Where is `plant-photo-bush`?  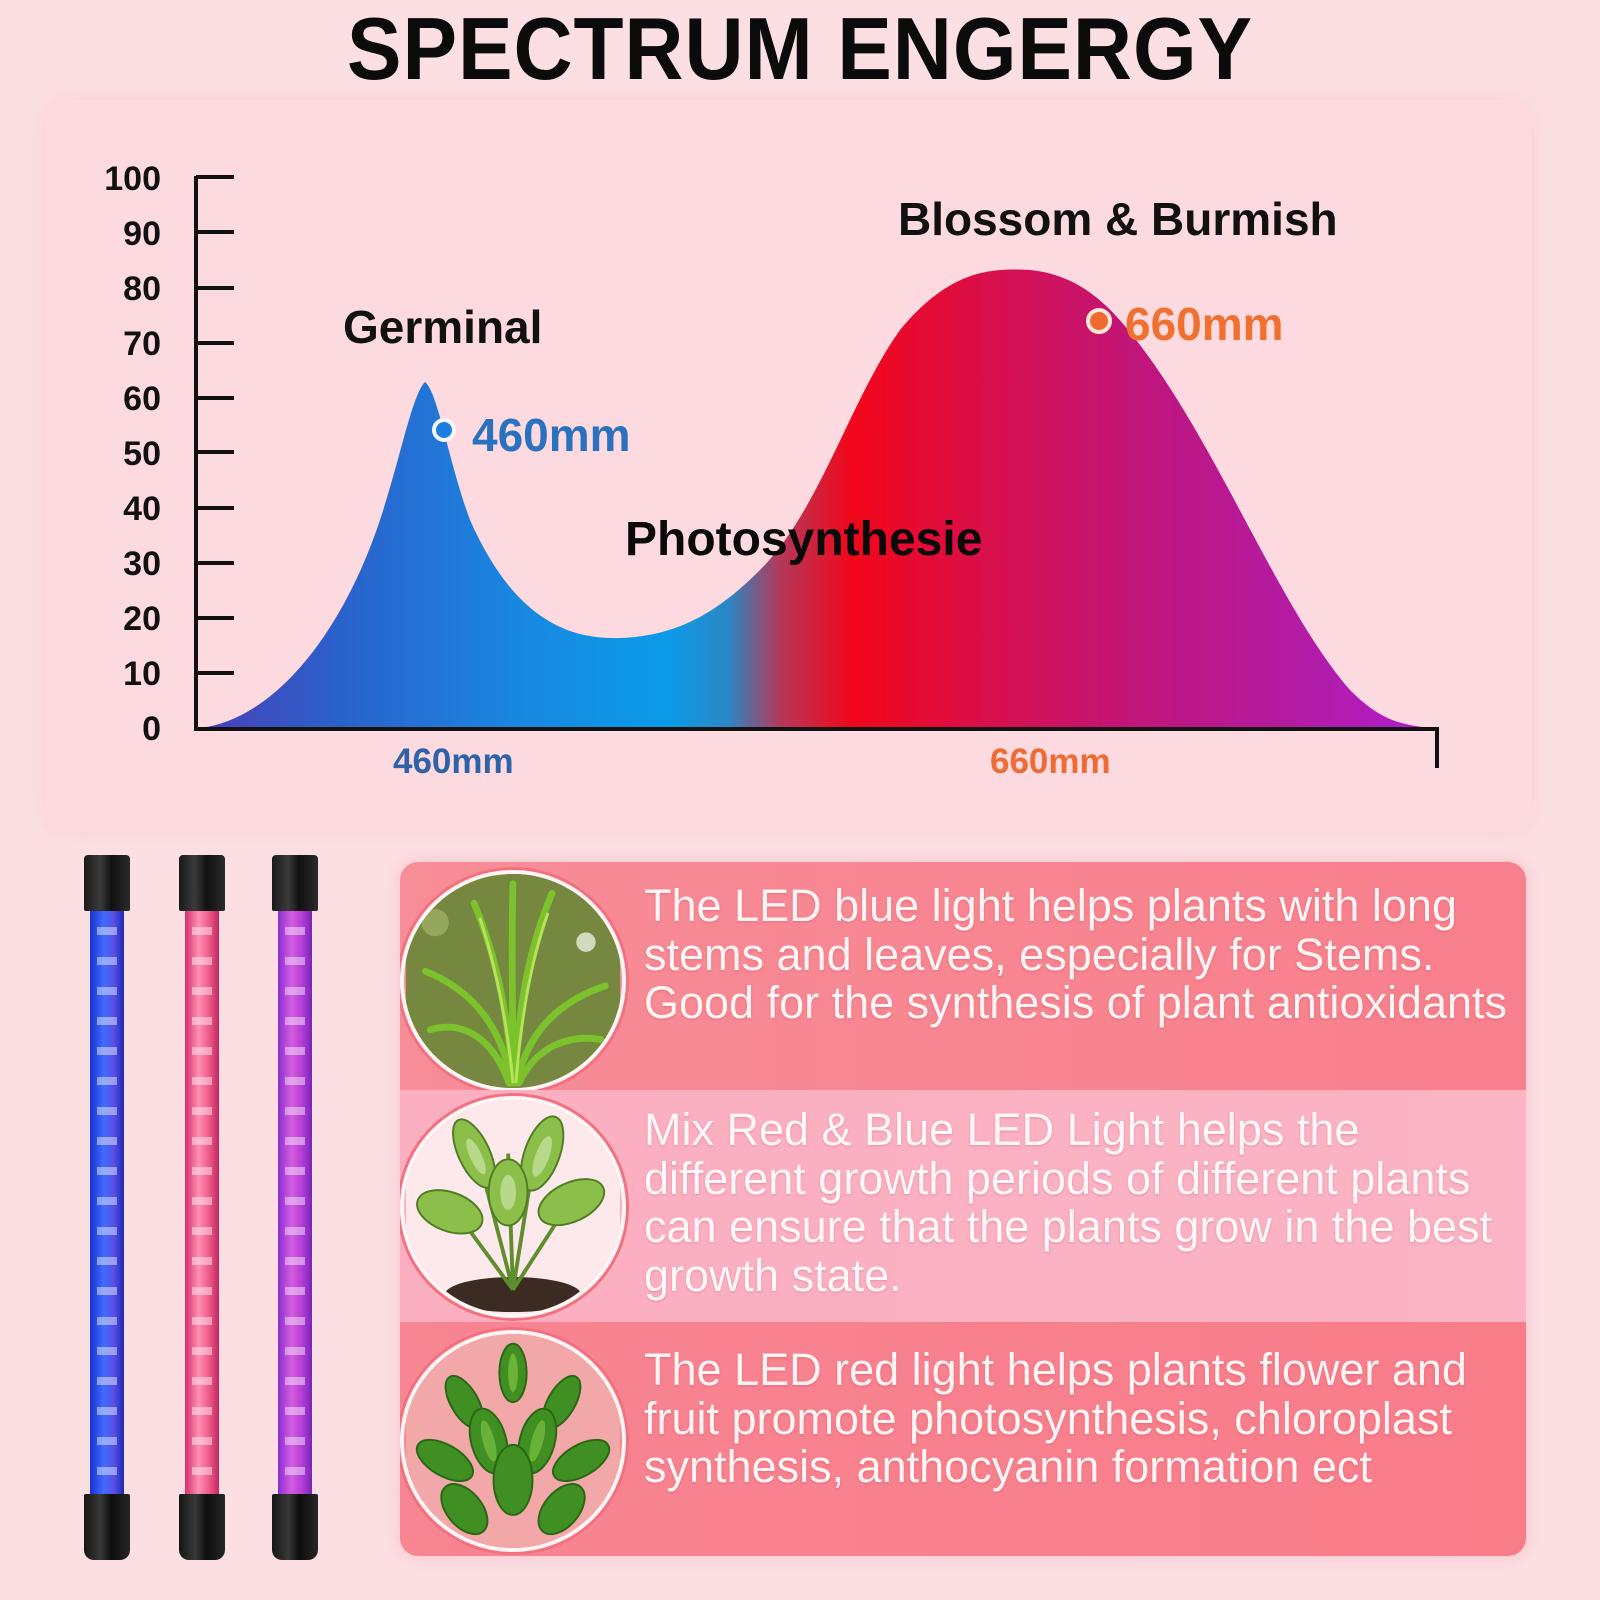 plant-photo-bush is located at coordinates (513, 1441).